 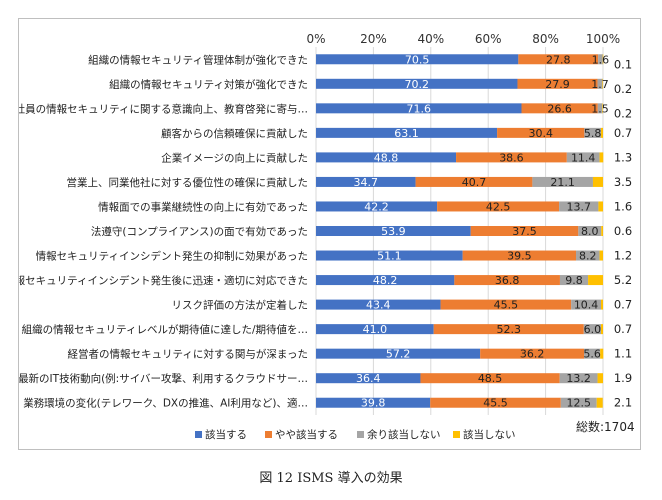 I want to click on segment-value-label: 48.8, so click(x=386, y=157).